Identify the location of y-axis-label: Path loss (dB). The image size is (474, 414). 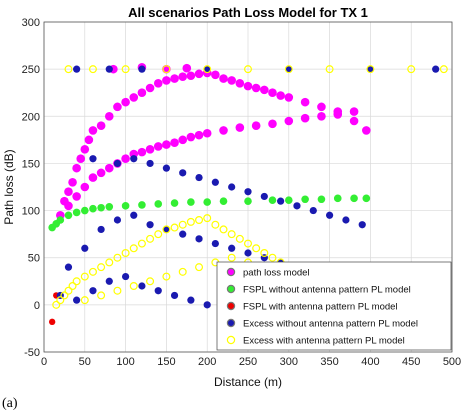
(9, 186).